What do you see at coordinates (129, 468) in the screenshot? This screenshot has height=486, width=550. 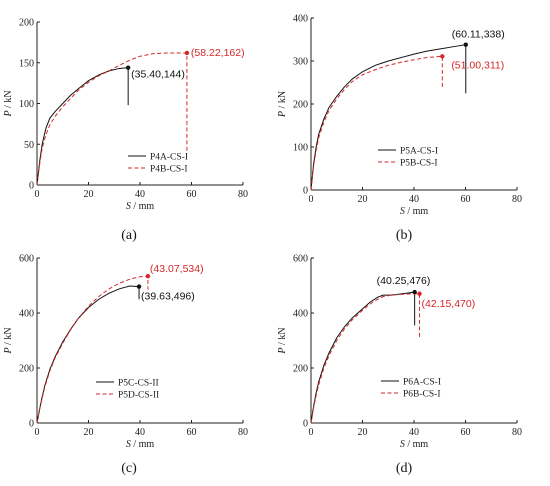 I see `panel-label: (c)` at bounding box center [129, 468].